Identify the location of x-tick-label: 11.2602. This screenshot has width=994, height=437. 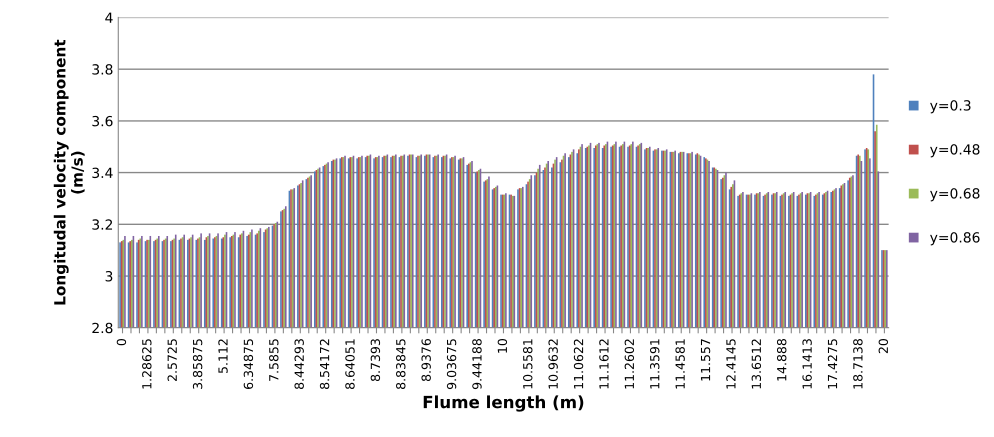
(629, 363).